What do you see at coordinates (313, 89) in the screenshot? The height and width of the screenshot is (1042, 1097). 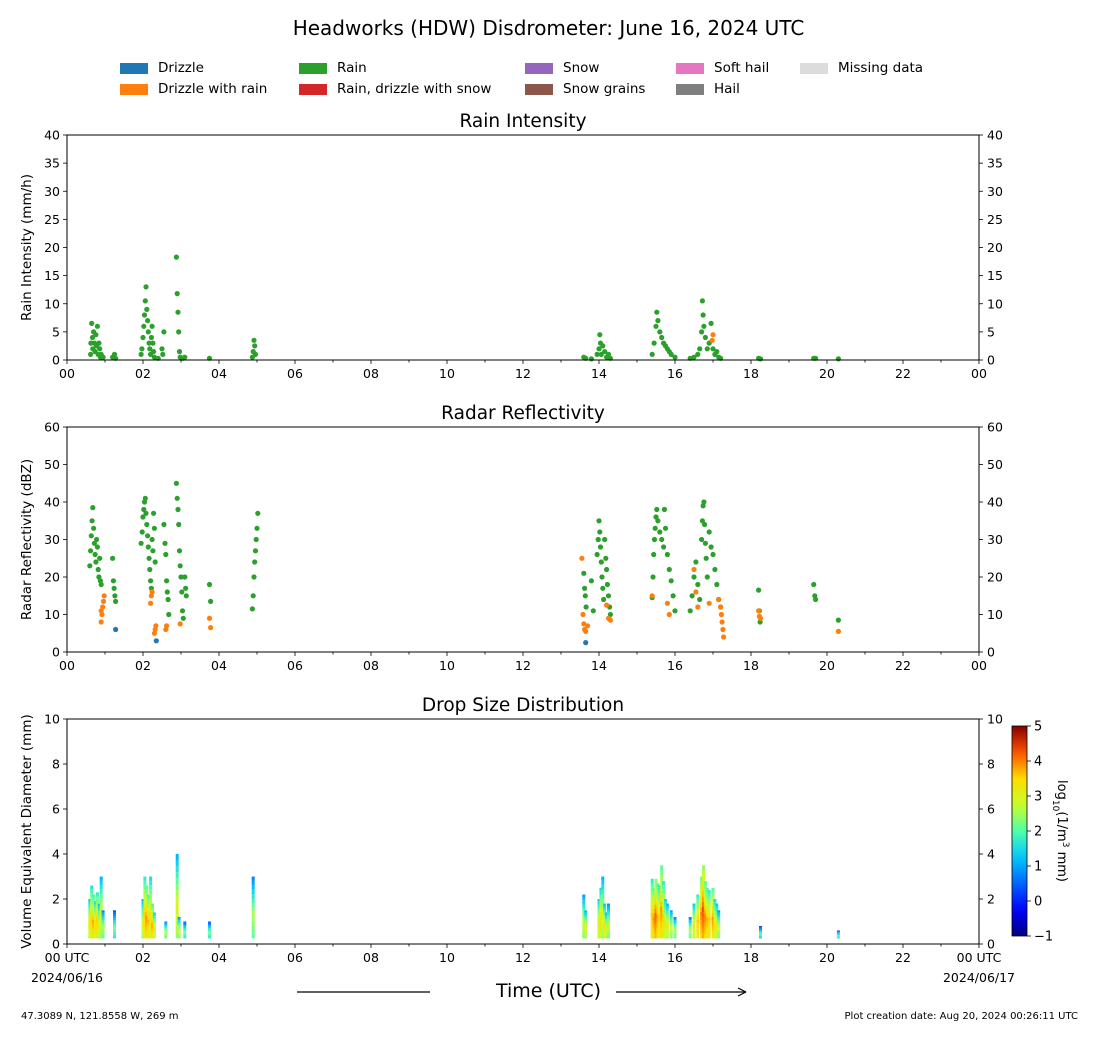 I see `legend-swatch` at bounding box center [313, 89].